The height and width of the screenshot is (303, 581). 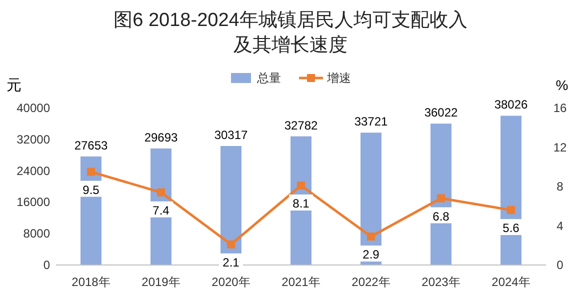 I want to click on data-label: 5.6, so click(x=511, y=228).